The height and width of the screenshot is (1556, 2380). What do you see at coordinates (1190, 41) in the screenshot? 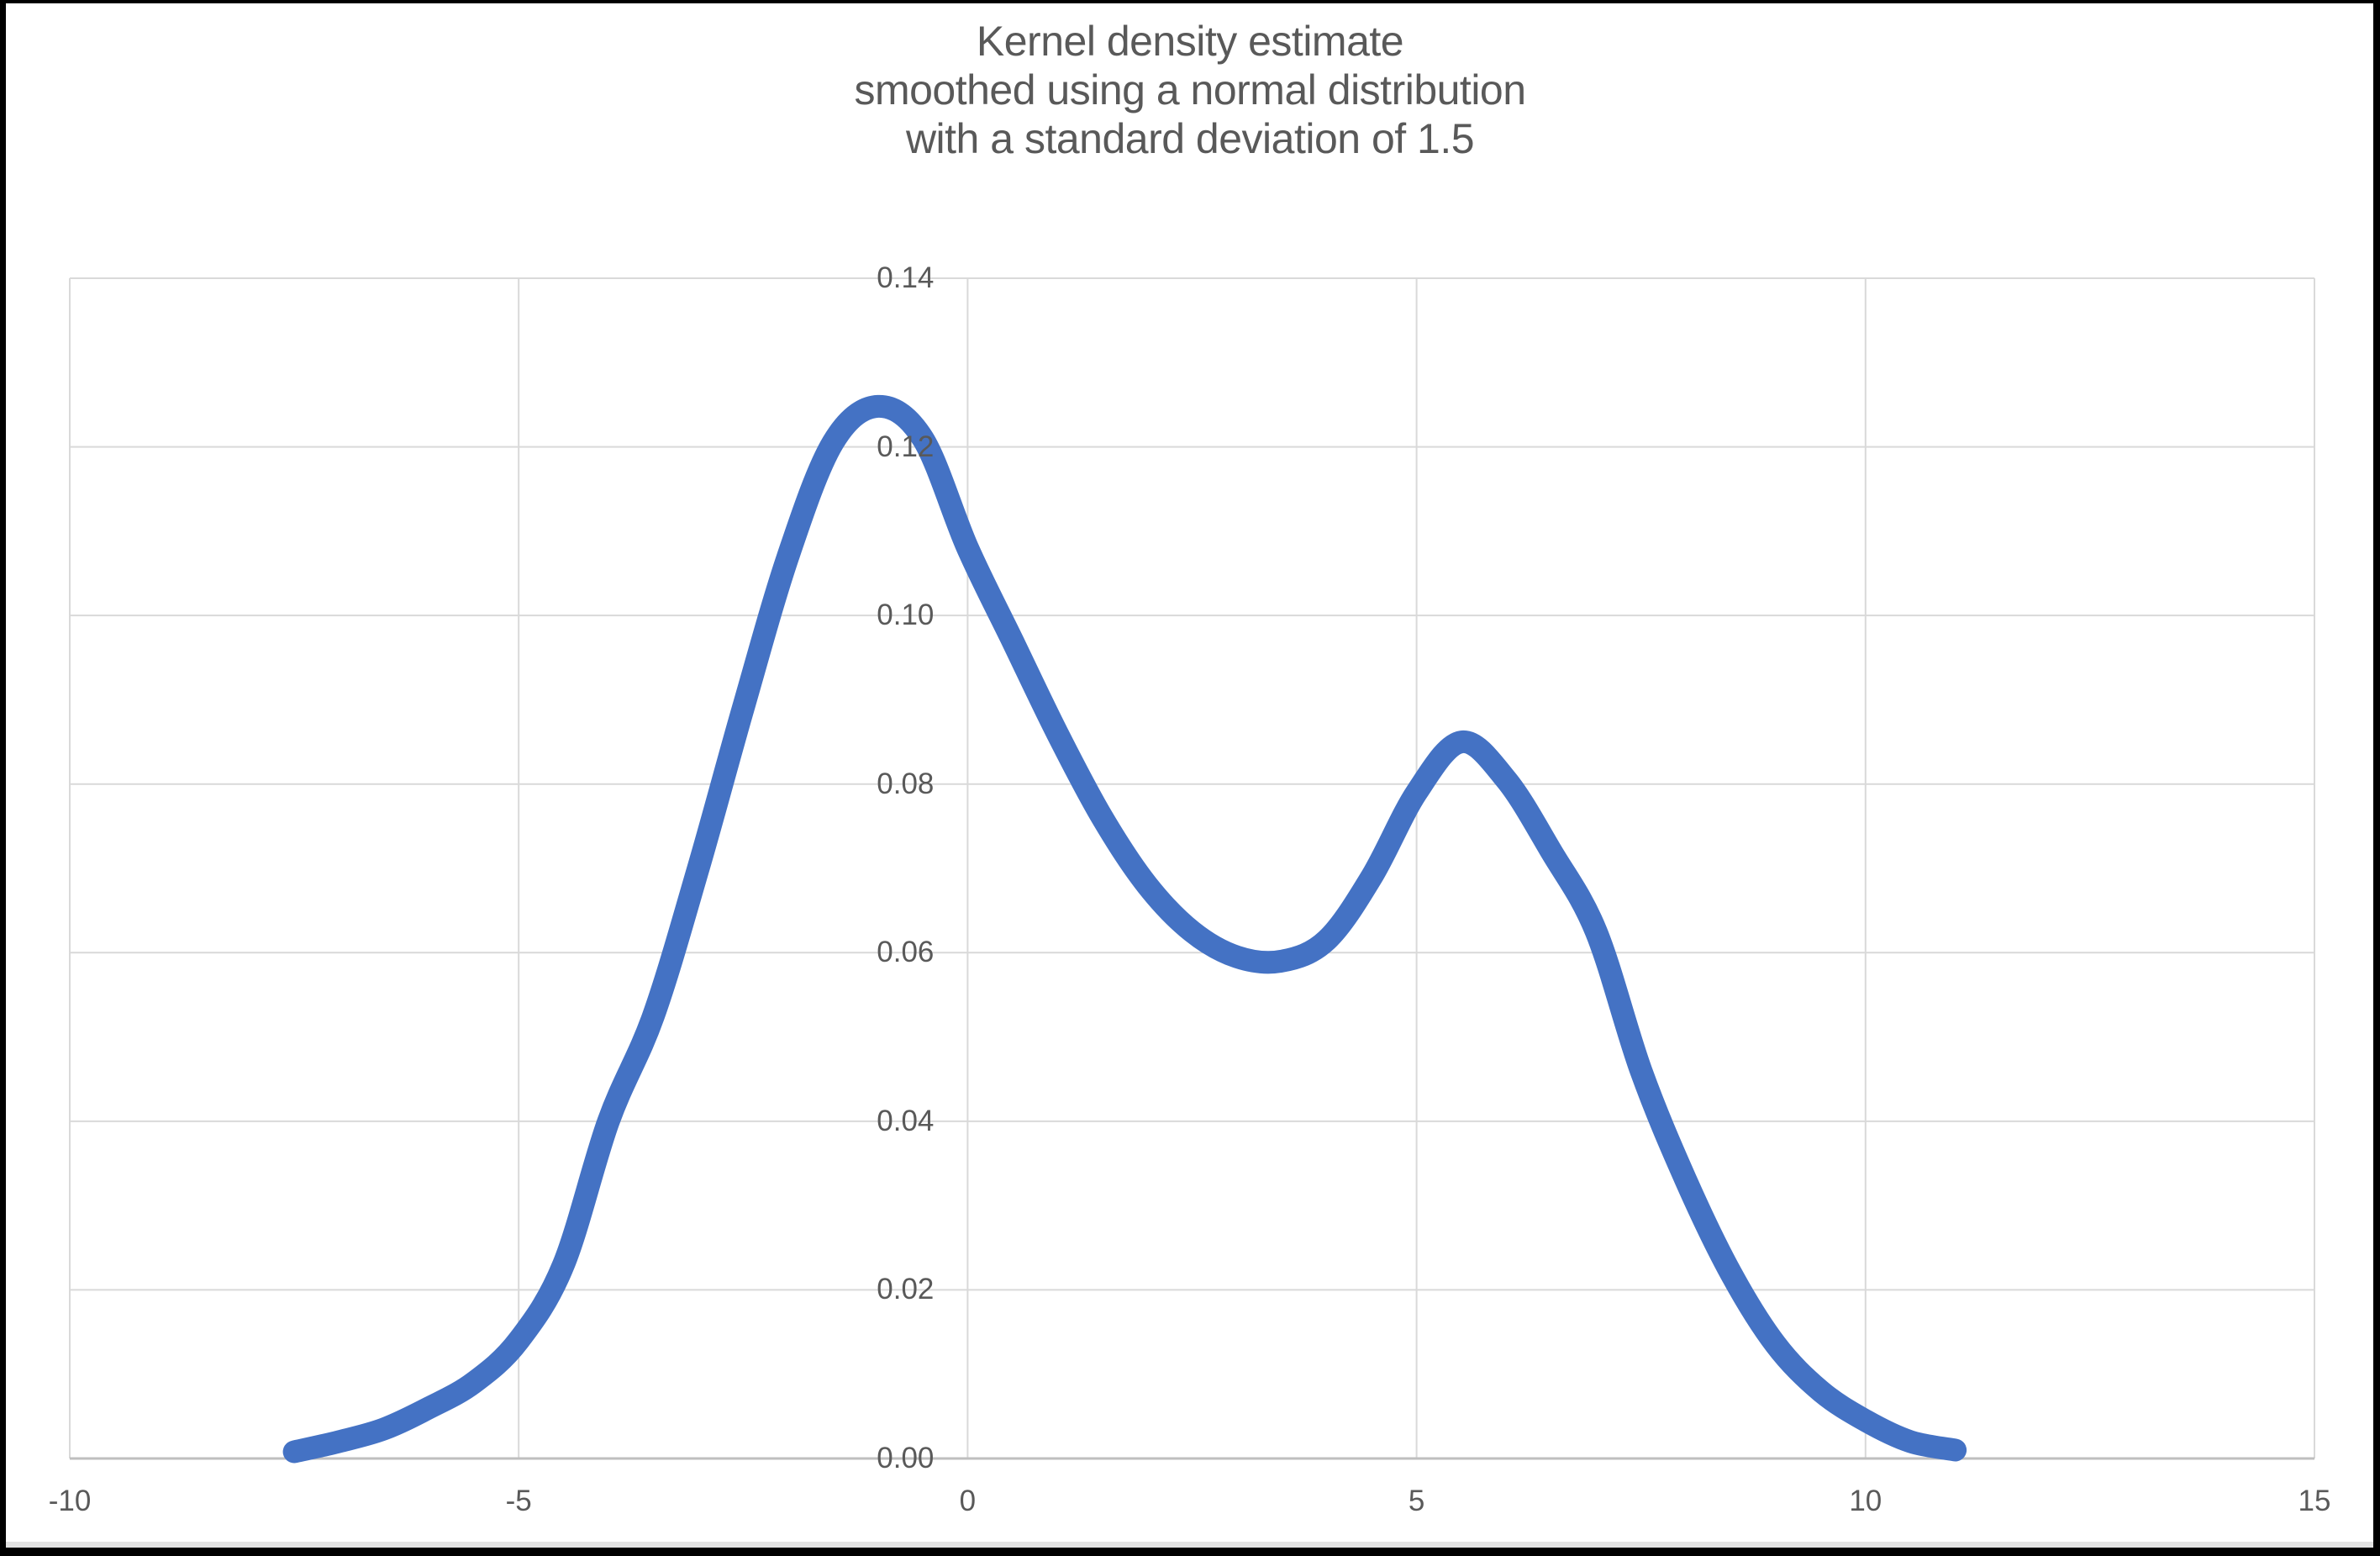
I see `chart-title-line-1: Kernel density estimate` at bounding box center [1190, 41].